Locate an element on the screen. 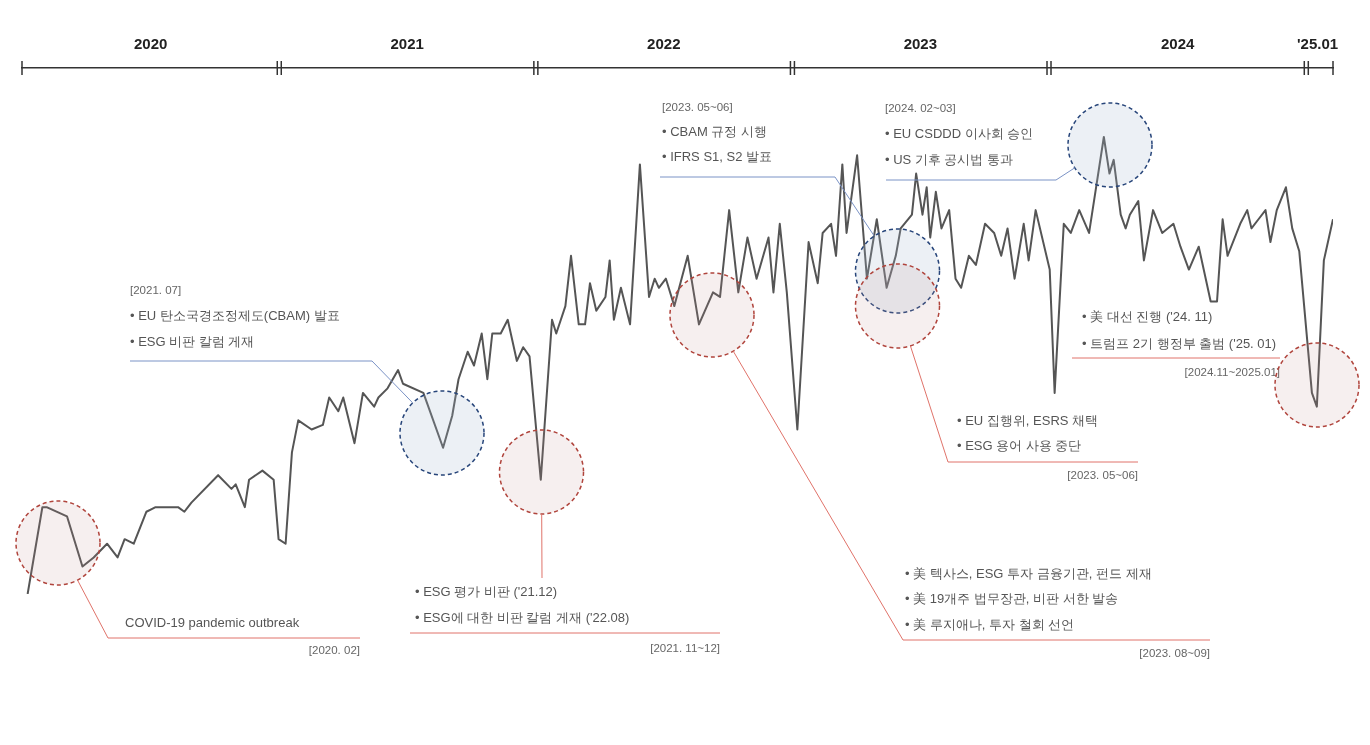  annotation: • EU 집행위, ESRS 채택 is located at coordinates (1028, 420).